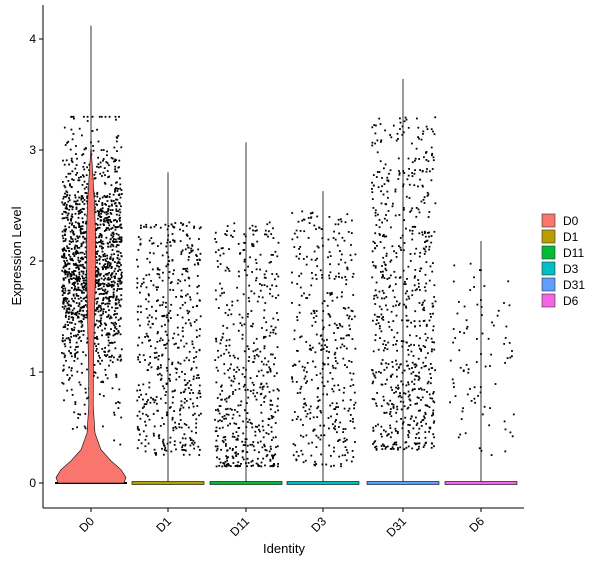 The image size is (600, 568). Describe the element at coordinates (163, 524) in the screenshot. I see `x-tick-label: D1` at that location.